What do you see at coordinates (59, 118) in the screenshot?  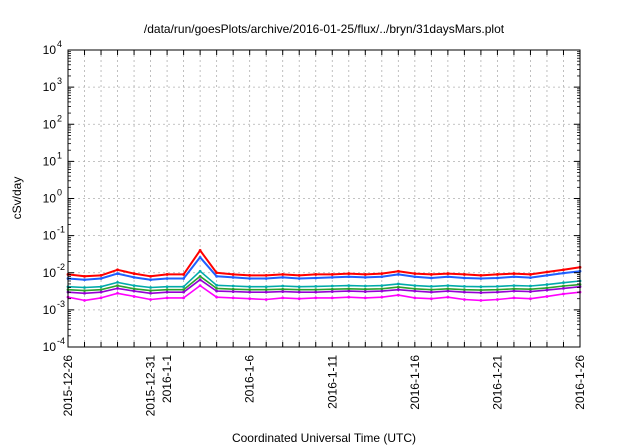 I see `y-tick-exponent: 2` at bounding box center [59, 118].